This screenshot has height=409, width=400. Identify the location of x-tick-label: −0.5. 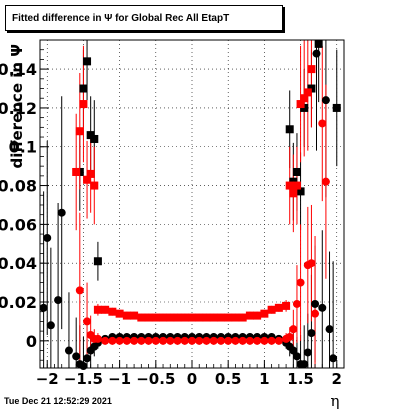
(155, 379).